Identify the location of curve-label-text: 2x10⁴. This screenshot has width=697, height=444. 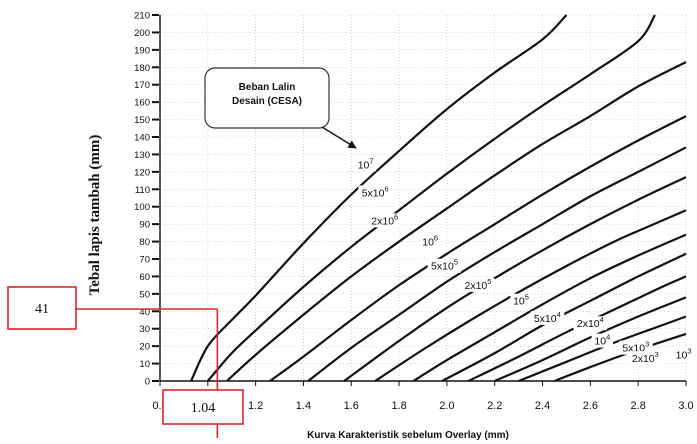
(590, 322).